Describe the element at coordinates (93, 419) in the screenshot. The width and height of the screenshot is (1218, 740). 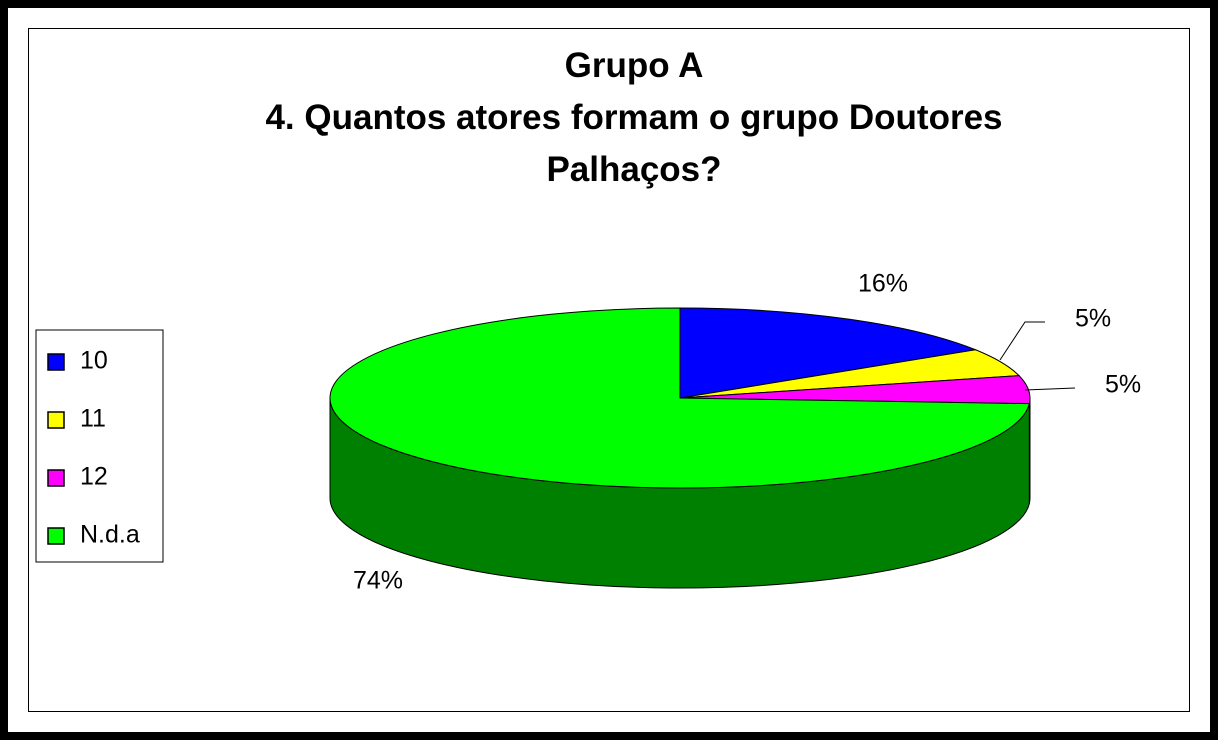
I see `legend-label: 11` at that location.